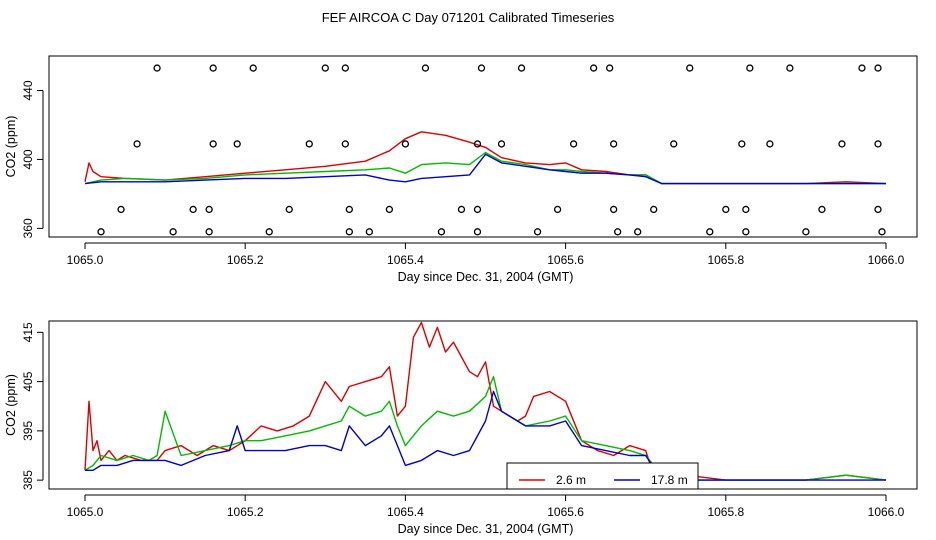  What do you see at coordinates (571, 480) in the screenshot?
I see `legend-label: 2.6 m` at bounding box center [571, 480].